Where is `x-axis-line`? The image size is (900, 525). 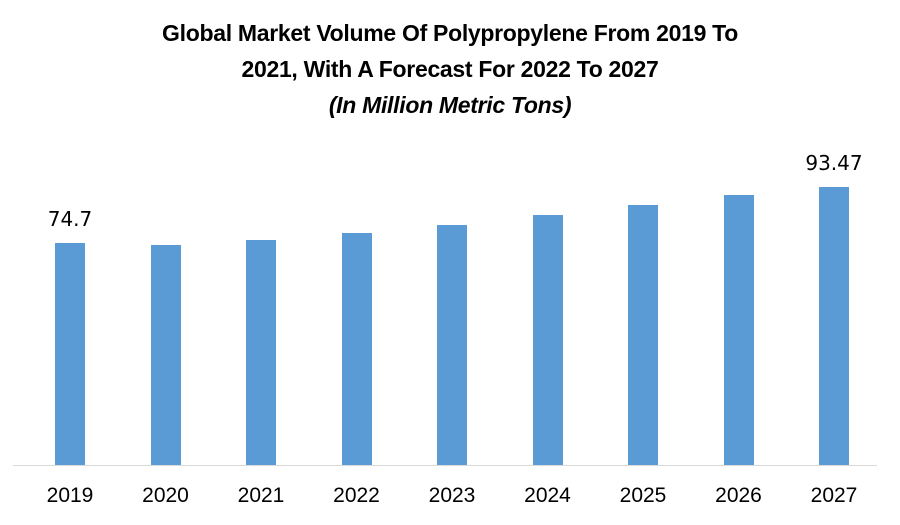 x-axis-line is located at coordinates (445, 465).